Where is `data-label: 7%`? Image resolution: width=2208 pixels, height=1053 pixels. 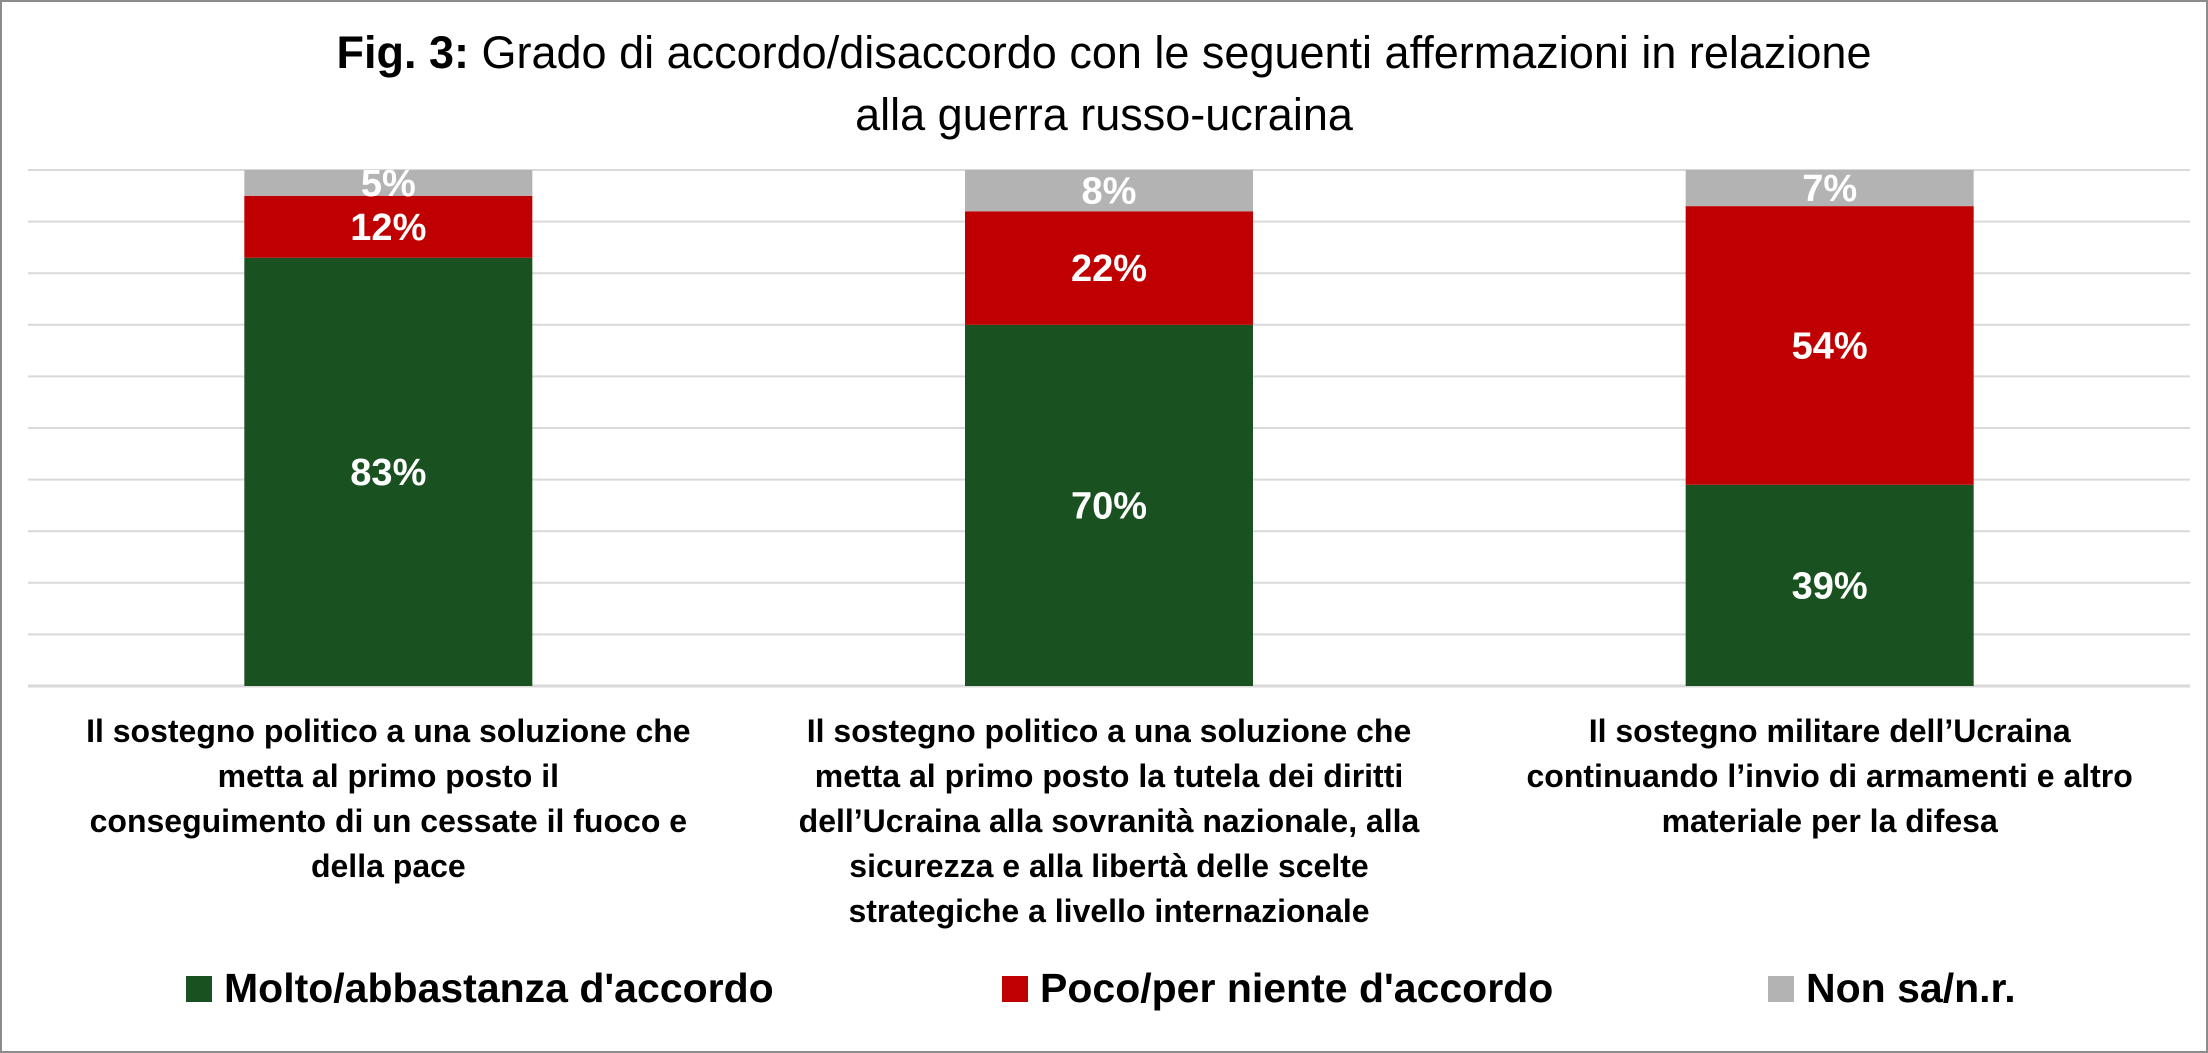 data-label: 7% is located at coordinates (1829, 189).